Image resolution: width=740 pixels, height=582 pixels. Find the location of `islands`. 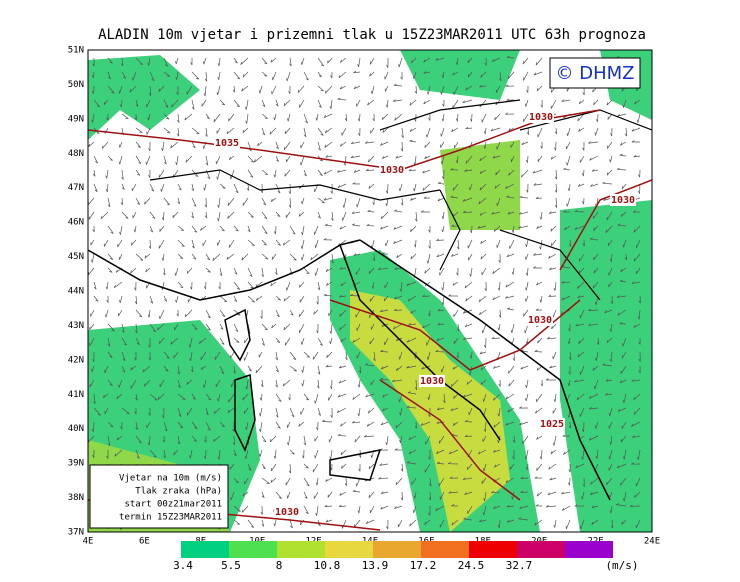

islands is located at coordinates (303, 394).